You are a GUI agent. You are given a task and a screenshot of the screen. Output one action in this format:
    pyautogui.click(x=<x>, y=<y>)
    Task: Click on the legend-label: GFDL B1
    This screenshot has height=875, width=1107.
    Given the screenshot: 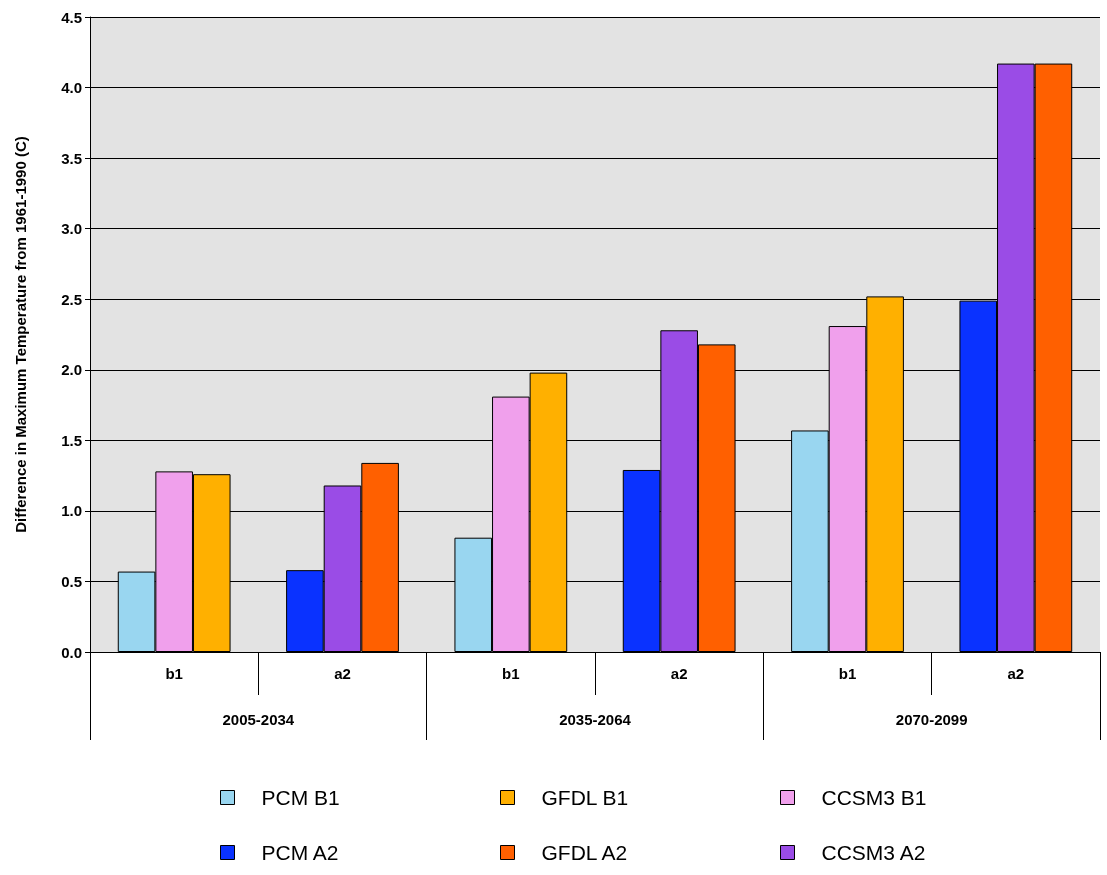 What is the action you would take?
    pyautogui.click(x=585, y=797)
    